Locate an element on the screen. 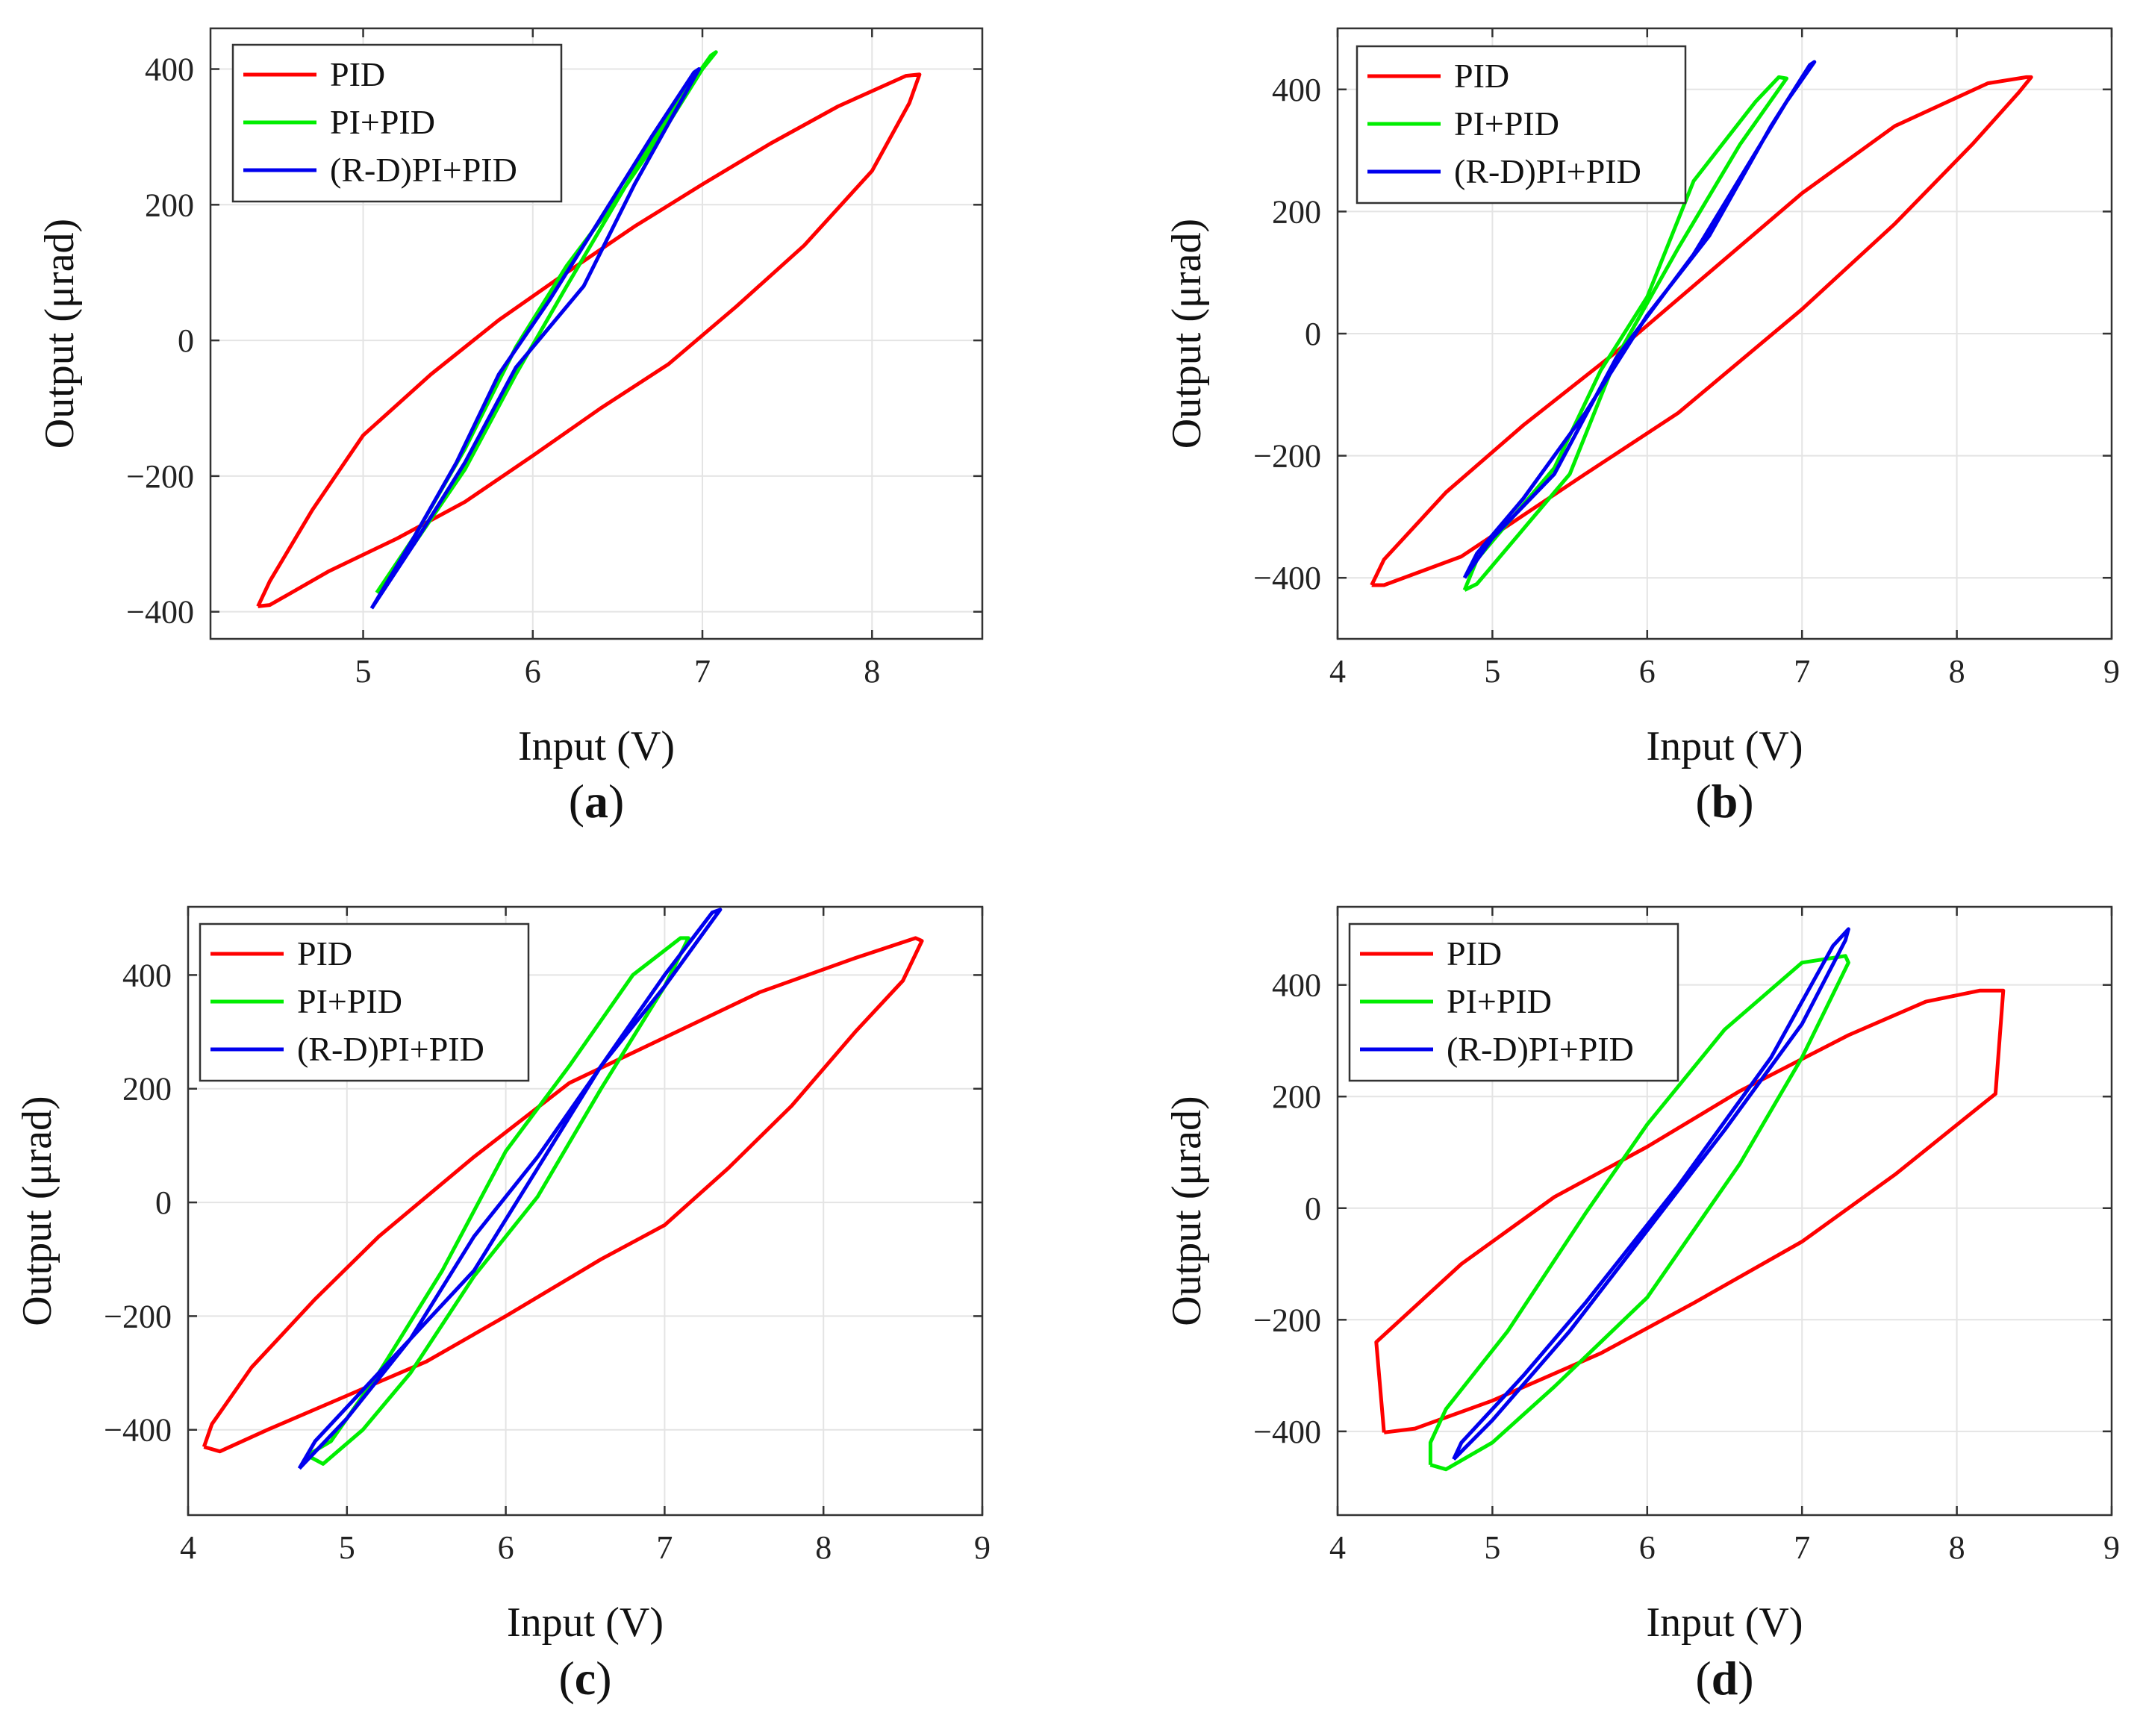 Image resolution: width=2140 pixels, height=1736 pixels. panel-a-xtick-label-1: 6 is located at coordinates (533, 672).